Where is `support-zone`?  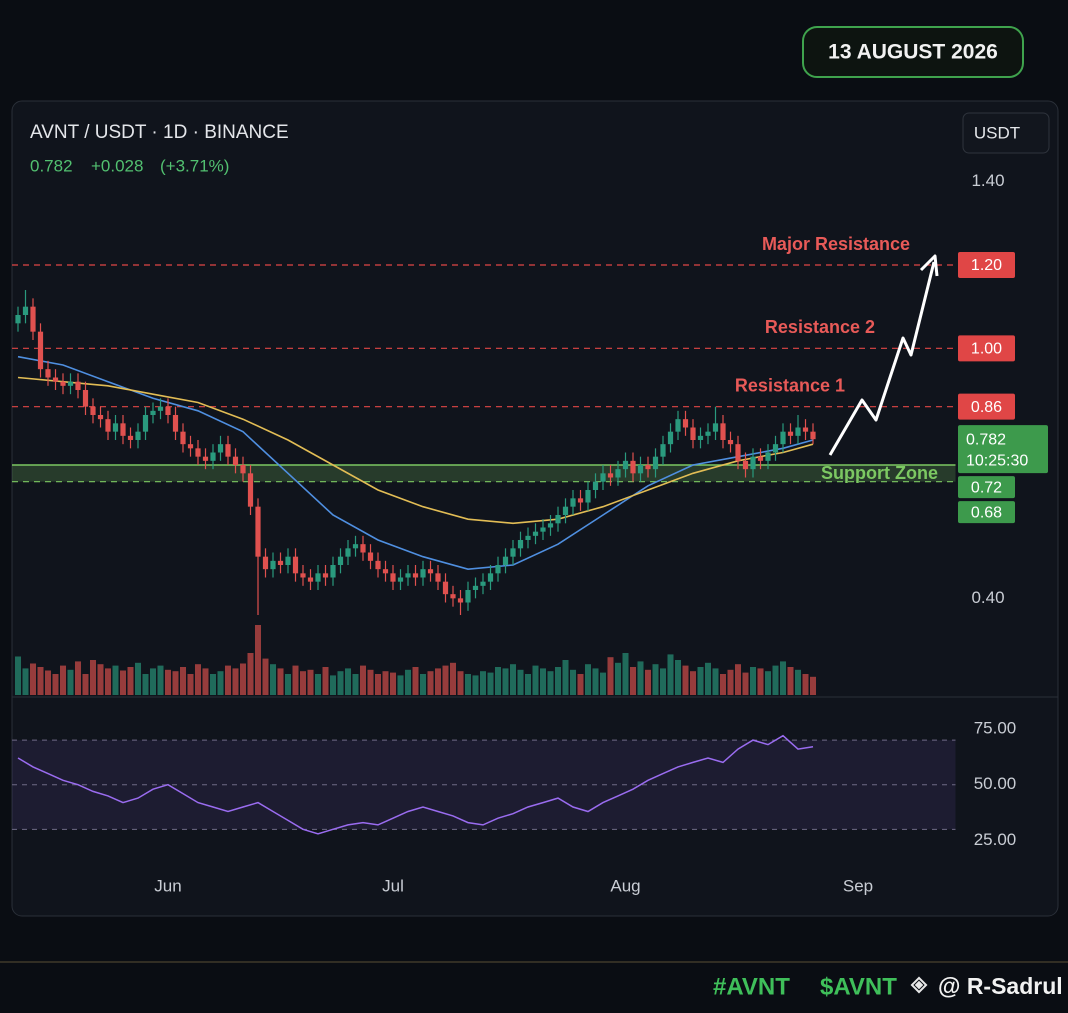 support-zone is located at coordinates (484, 473).